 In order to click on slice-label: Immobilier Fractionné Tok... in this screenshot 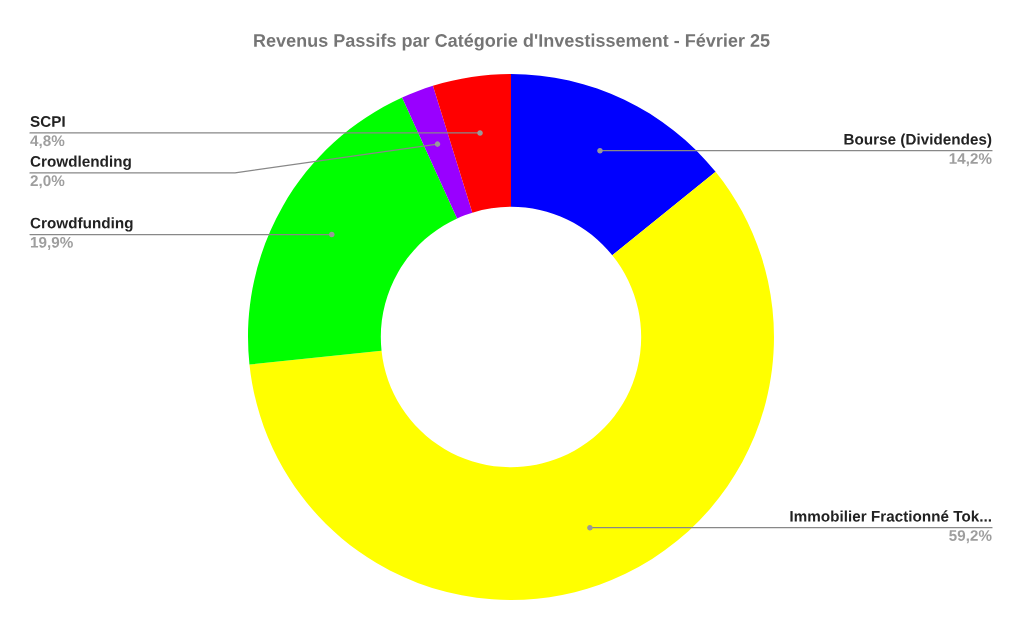, I will do `click(890, 516)`.